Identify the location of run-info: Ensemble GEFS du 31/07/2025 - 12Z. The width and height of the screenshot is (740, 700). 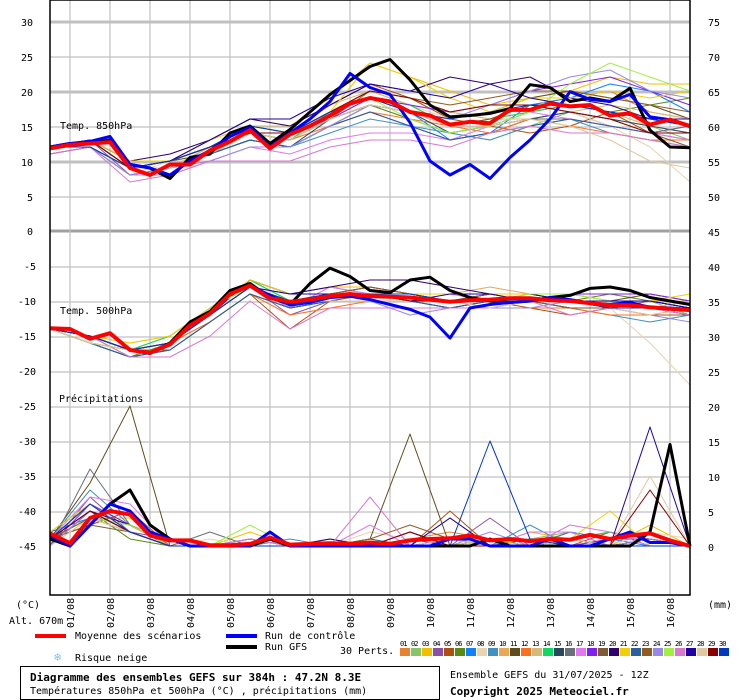
(549, 675).